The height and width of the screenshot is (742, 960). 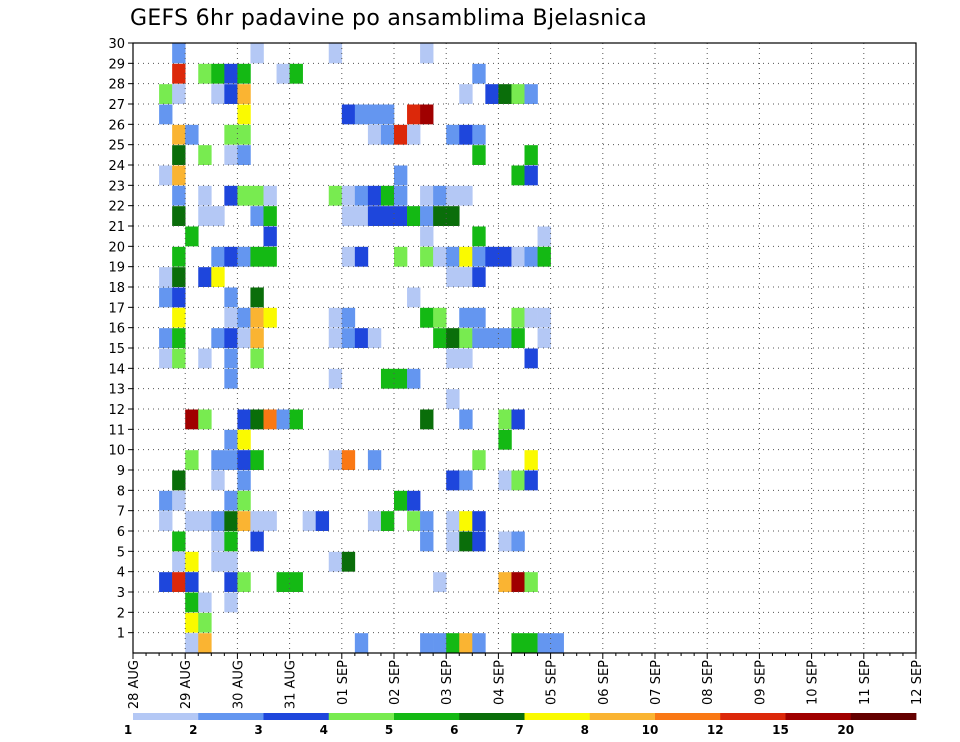 I want to click on y-tick-label: 6, so click(x=121, y=532).